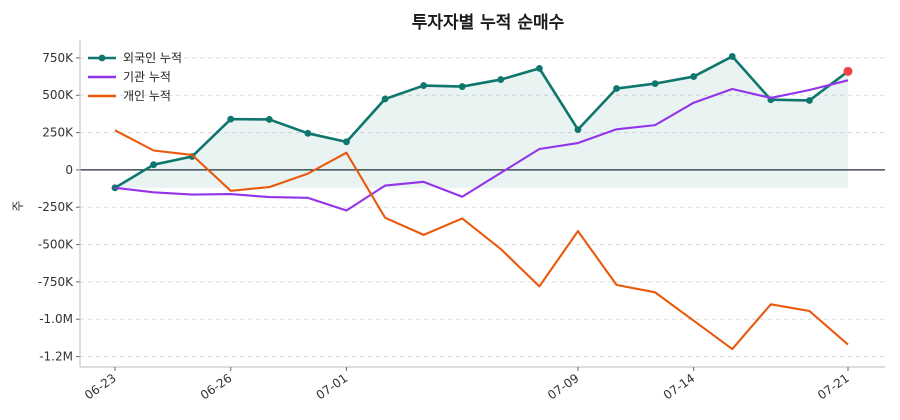 The height and width of the screenshot is (420, 900). Describe the element at coordinates (833, 386) in the screenshot. I see `x-tick-label: 07-21` at that location.